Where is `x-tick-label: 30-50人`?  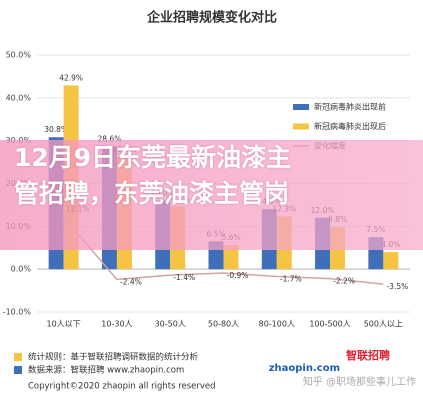
x-tick-label: 30-50人 is located at coordinates (170, 324).